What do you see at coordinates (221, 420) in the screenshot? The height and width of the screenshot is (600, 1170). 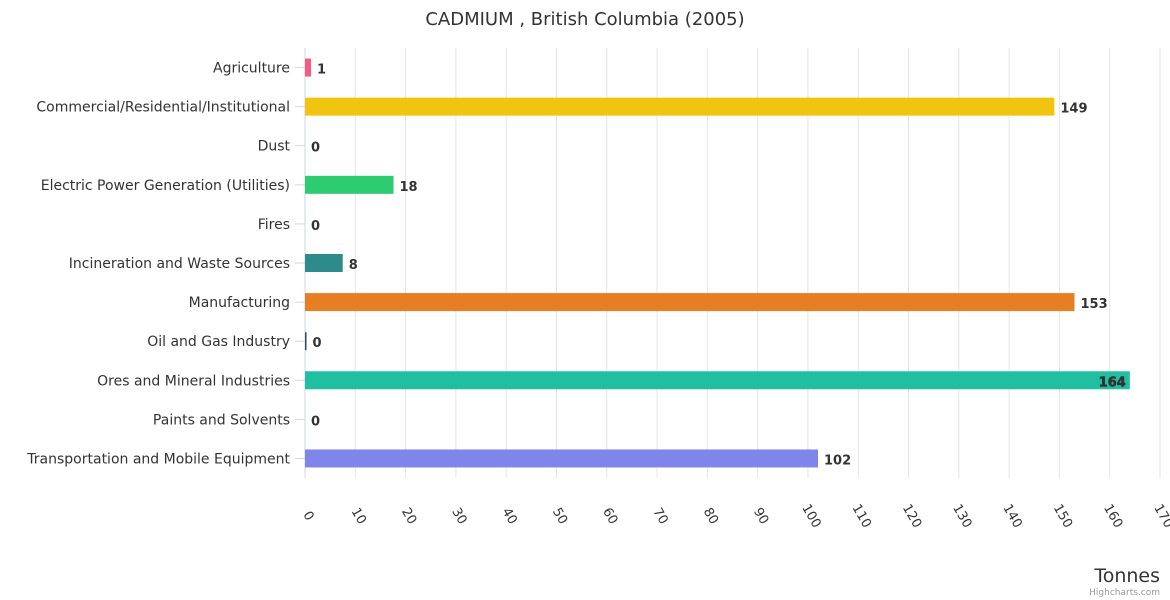 I see `category-label: Paints and Solvents` at bounding box center [221, 420].